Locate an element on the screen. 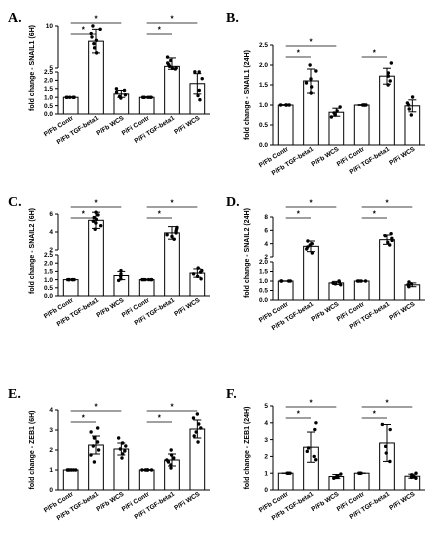 This screenshot has width=436, height=550. y-tick-label: 2.5 is located at coordinates (48, 72).